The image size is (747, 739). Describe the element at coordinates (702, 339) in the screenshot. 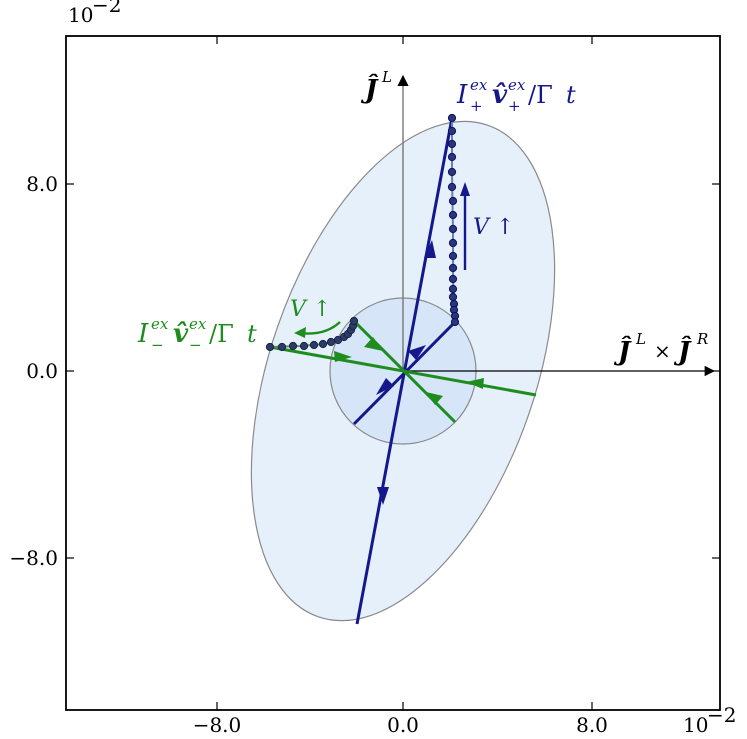

I see `svg-text: R` at that location.